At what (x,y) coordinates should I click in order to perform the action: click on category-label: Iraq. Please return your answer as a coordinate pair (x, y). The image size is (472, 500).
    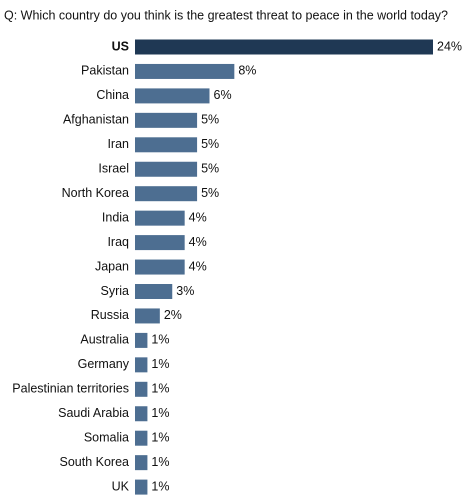
    Looking at the image, I should click on (118, 242).